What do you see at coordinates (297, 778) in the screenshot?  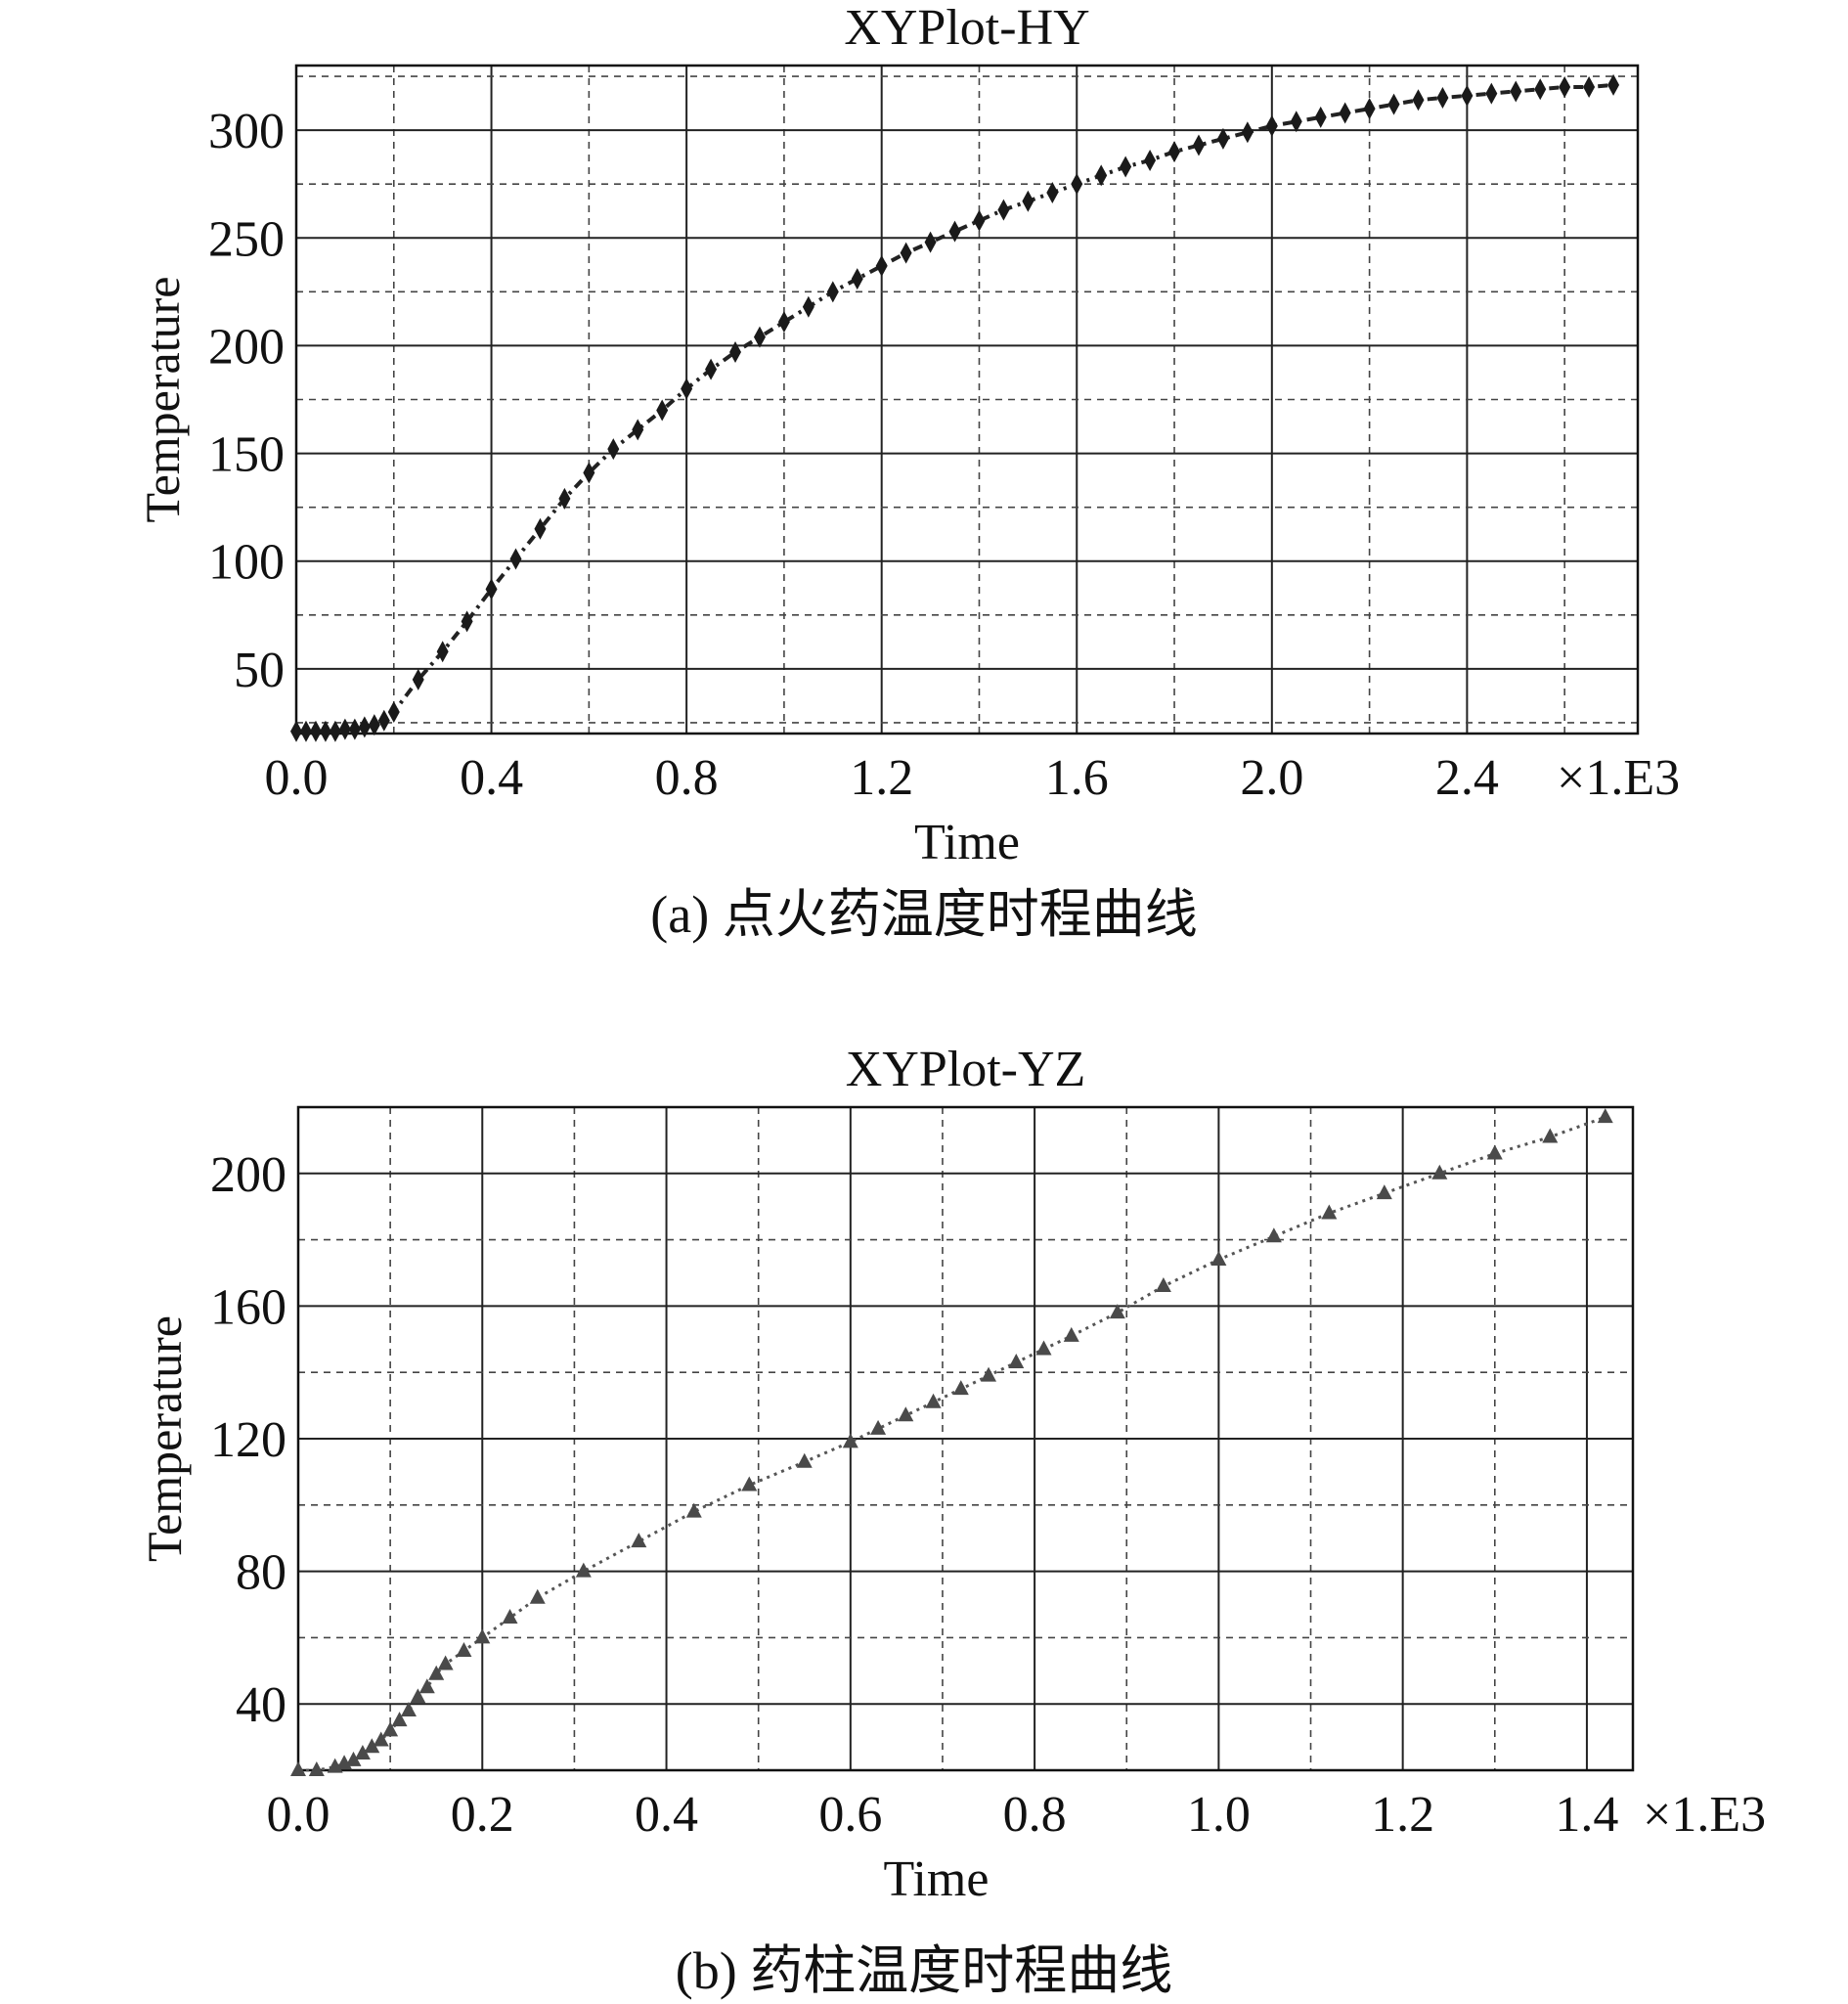 I see `x-tick-label: 0.0` at bounding box center [297, 778].